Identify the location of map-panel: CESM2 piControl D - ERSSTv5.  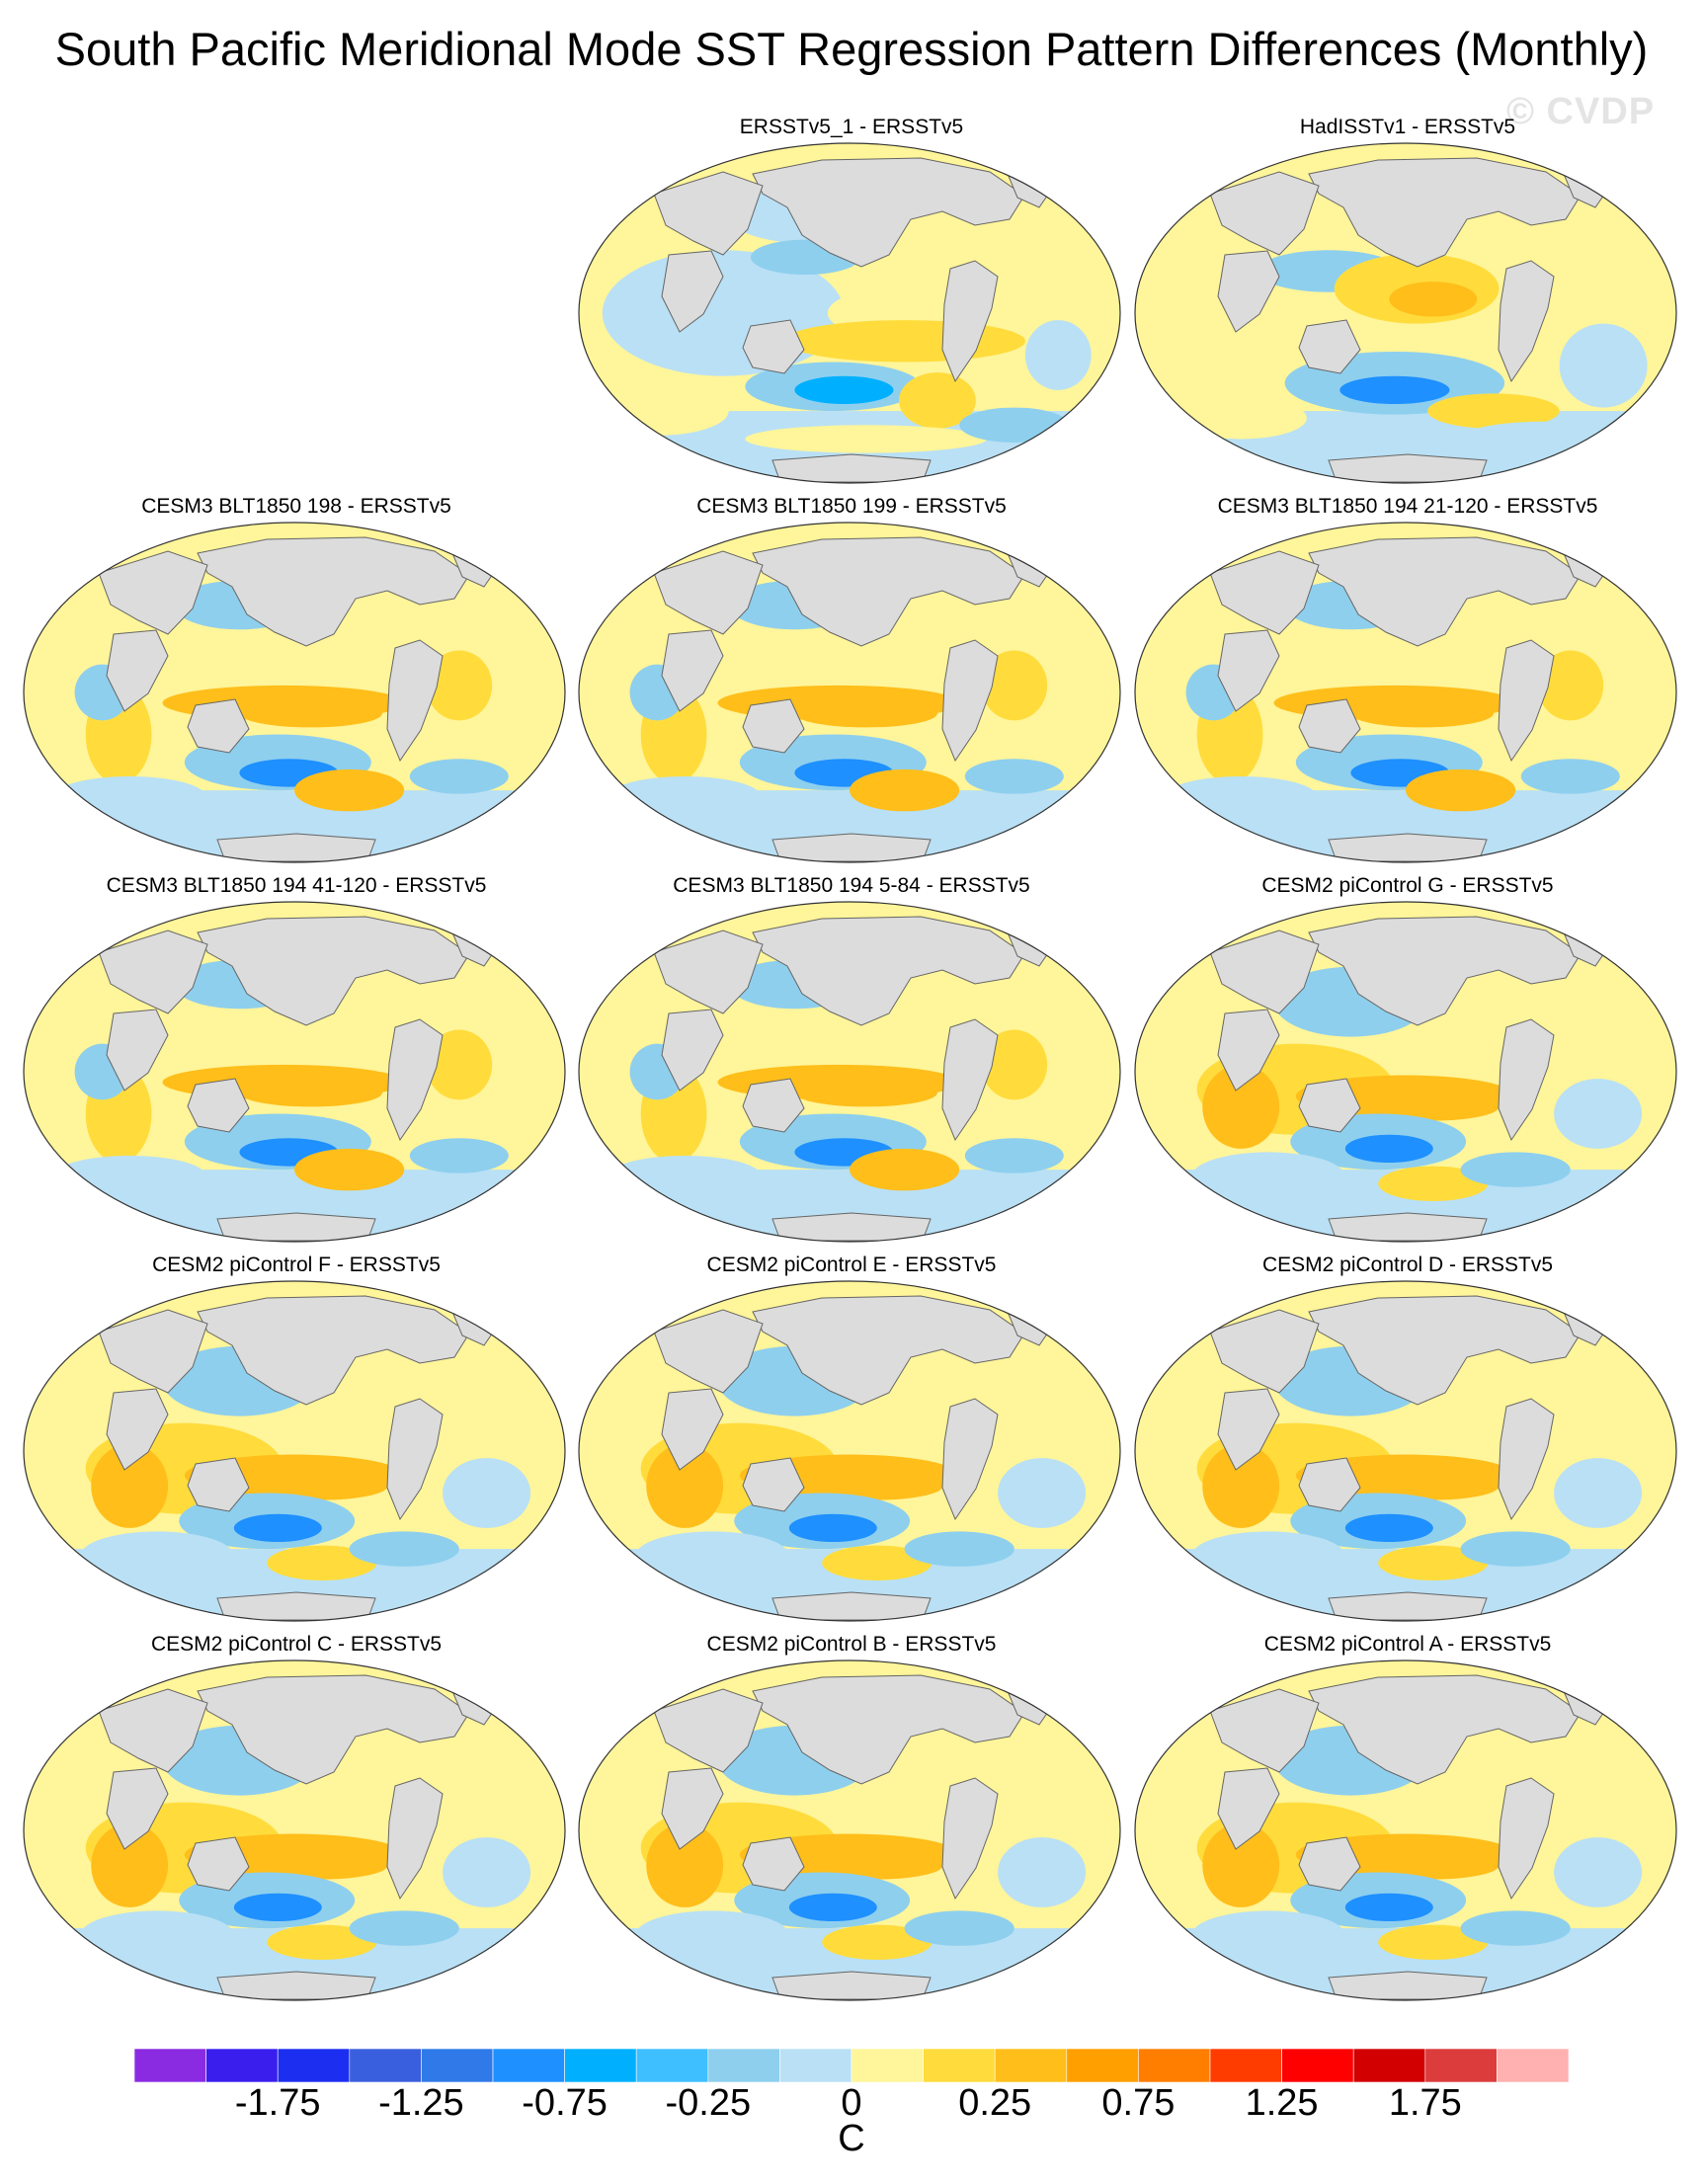
(1408, 1440).